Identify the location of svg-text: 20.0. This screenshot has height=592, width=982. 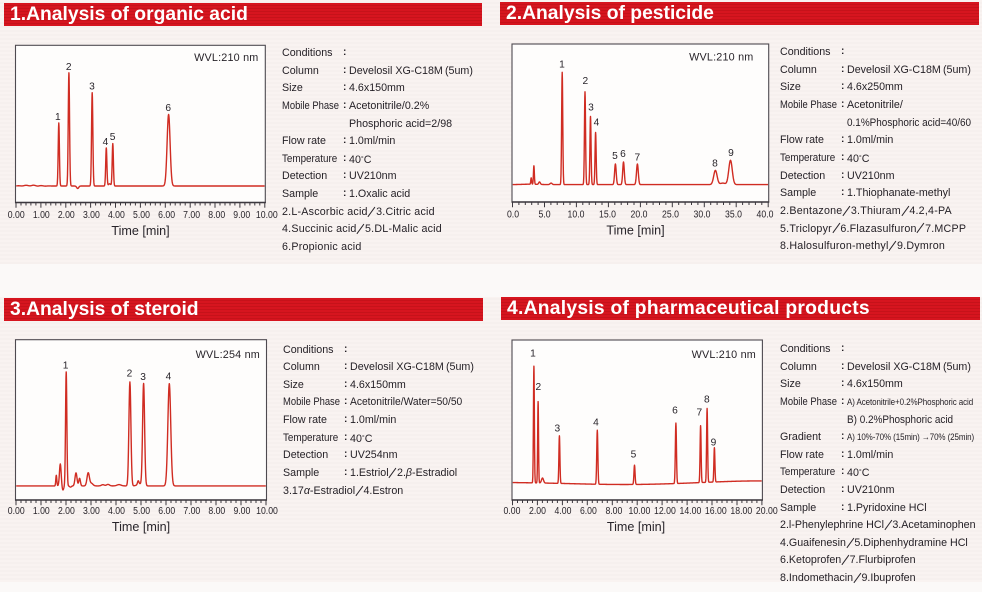
(639, 214).